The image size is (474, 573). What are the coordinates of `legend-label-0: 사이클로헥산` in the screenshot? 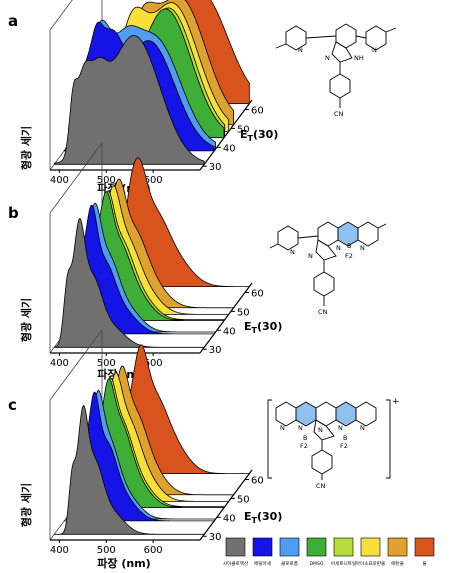 It's located at (236, 563).